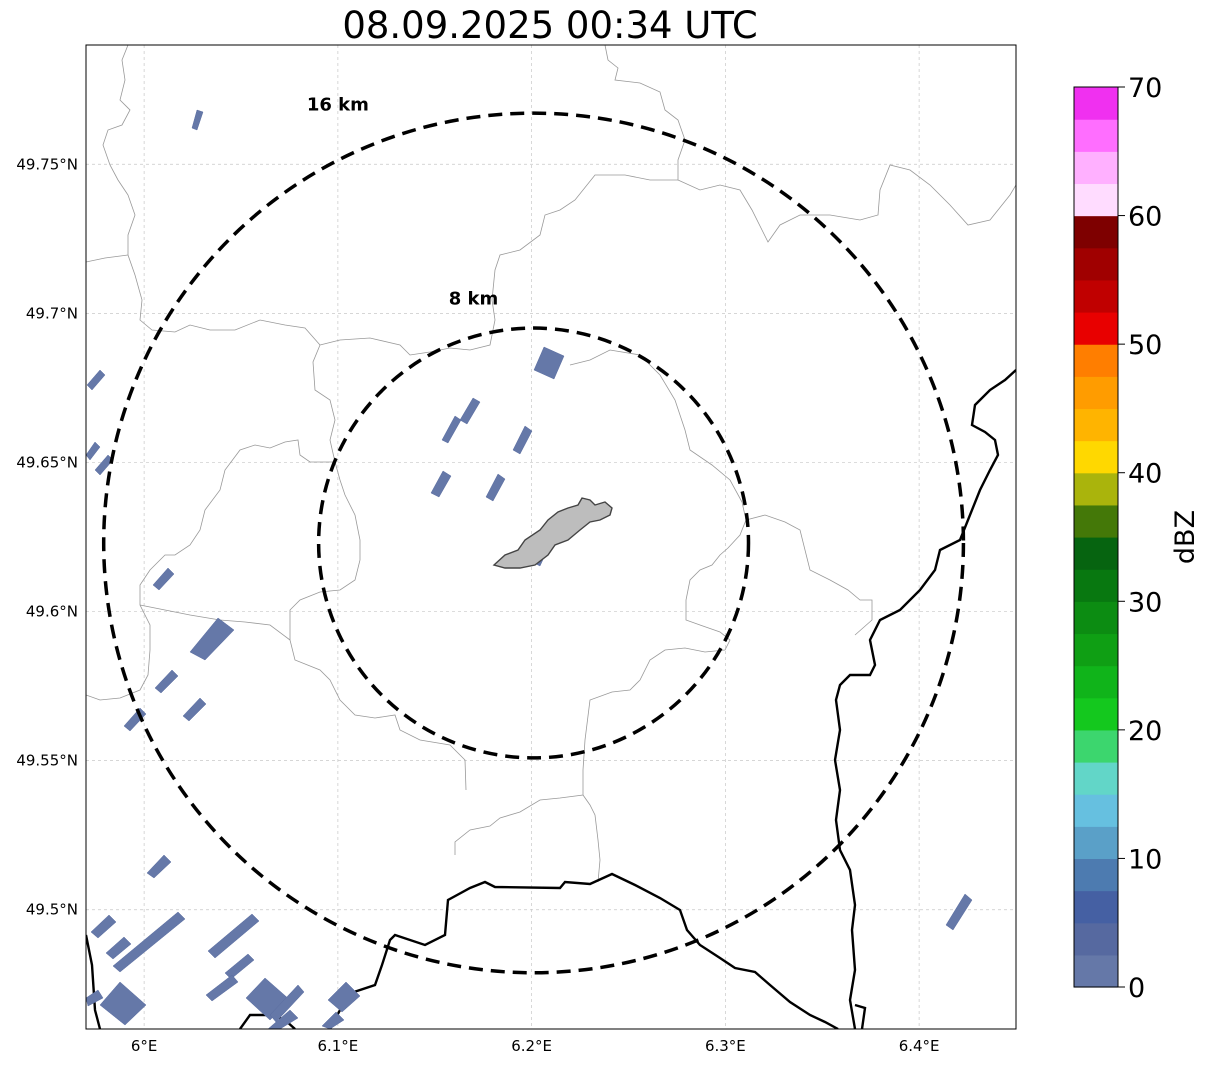  Describe the element at coordinates (47, 536) in the screenshot. I see `latitude-tick-labels: 49.5°N 49.55°N 49.6°N 49.65°N 49.7°N 49.75°N` at that location.